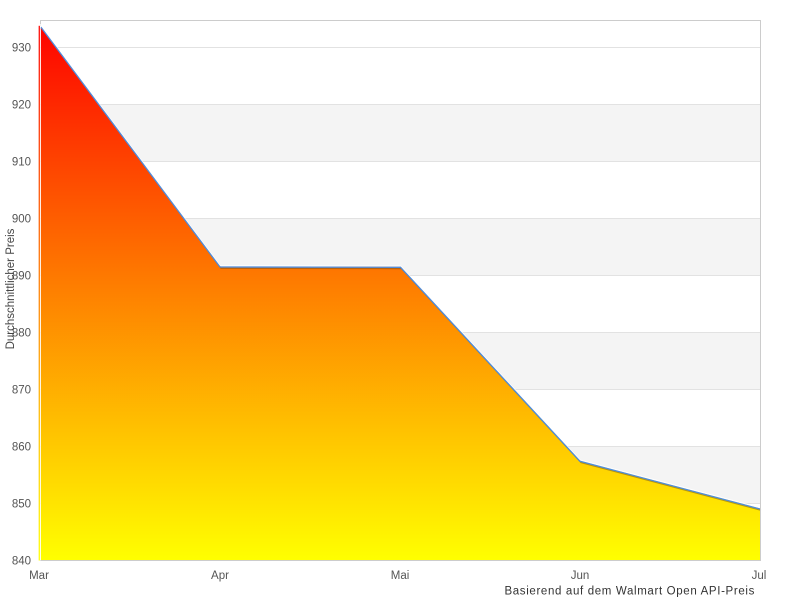  Describe the element at coordinates (220, 576) in the screenshot. I see `svg-text: Apr` at that location.